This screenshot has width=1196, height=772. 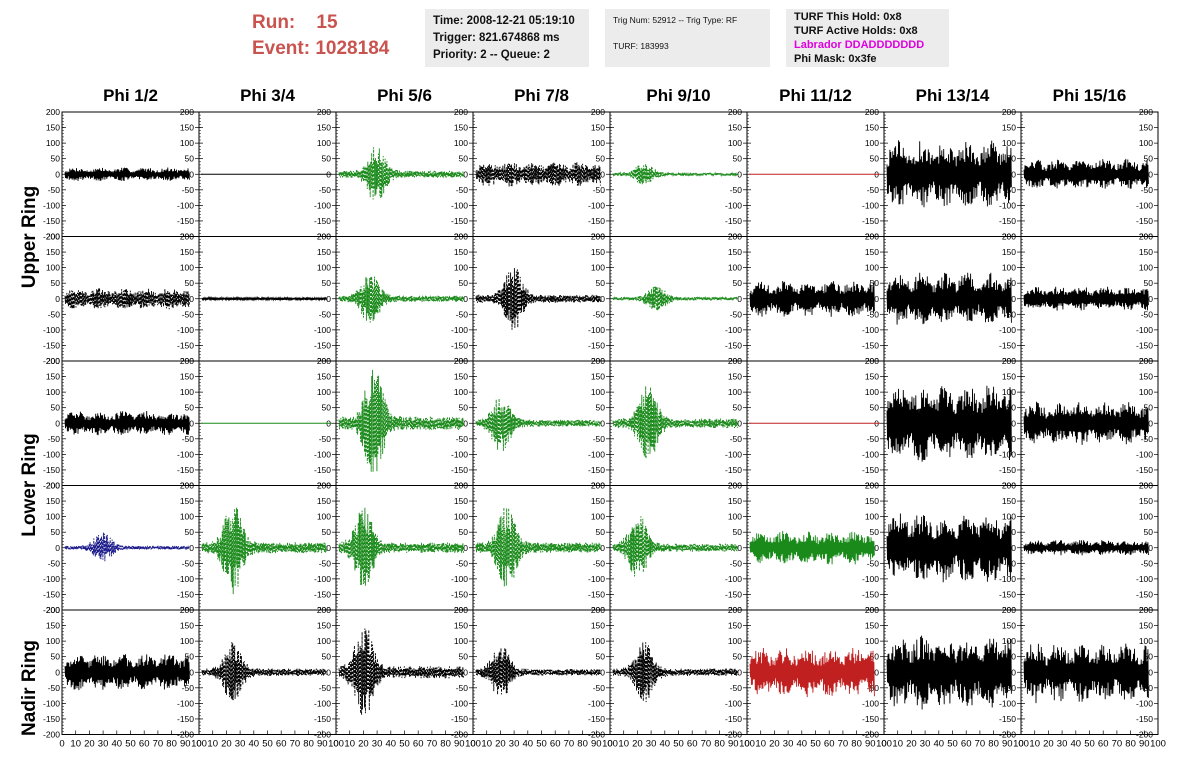 I want to click on column-title-1: Phi 3/4, so click(x=267, y=95).